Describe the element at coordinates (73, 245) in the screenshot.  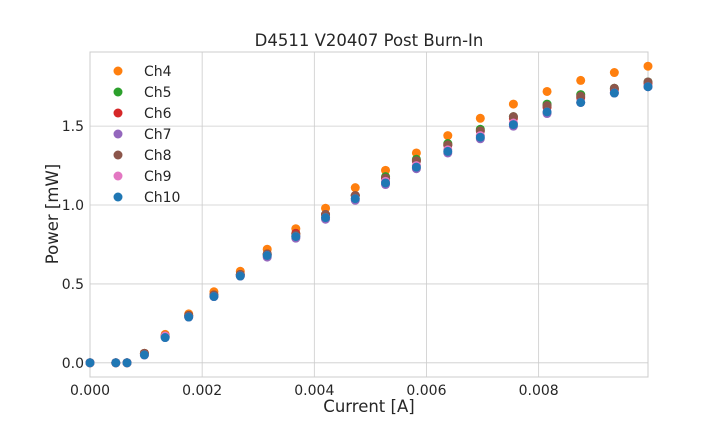
I see `y-tick-labels: 0.0 0.5 1.0 1.5` at that location.